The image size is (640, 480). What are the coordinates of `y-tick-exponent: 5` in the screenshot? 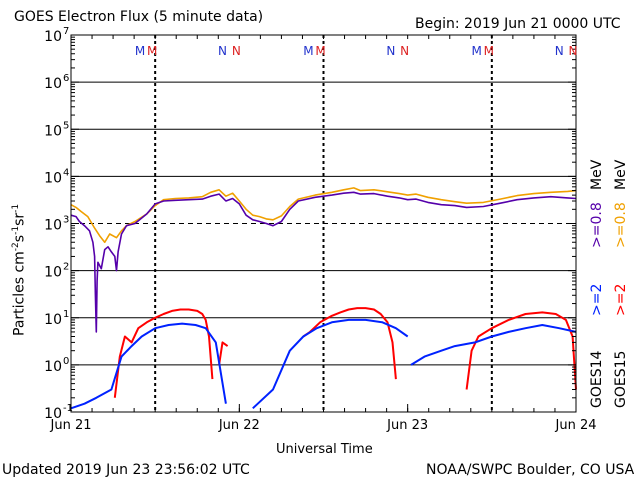 It's located at (66, 125).